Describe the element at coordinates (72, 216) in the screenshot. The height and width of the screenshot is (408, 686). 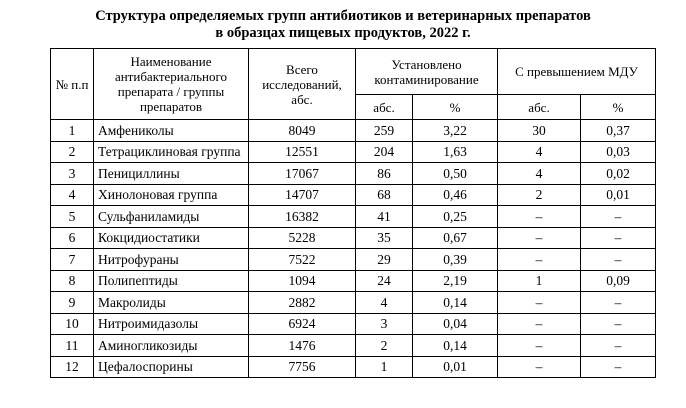
I see `value-cell: 5` at that location.